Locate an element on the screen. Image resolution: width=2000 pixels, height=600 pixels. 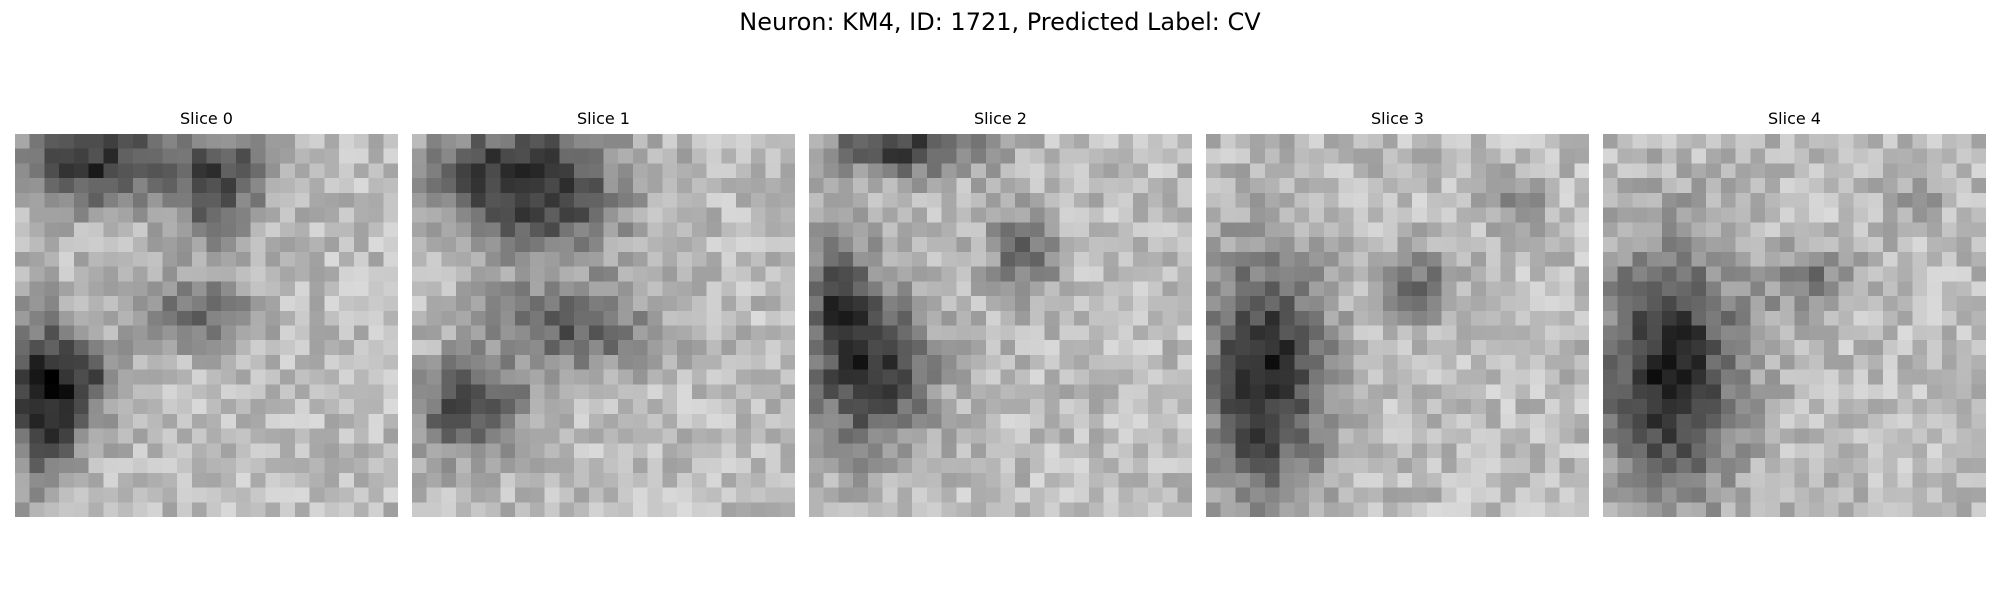
slice-title: Slice 3 is located at coordinates (1397, 118).